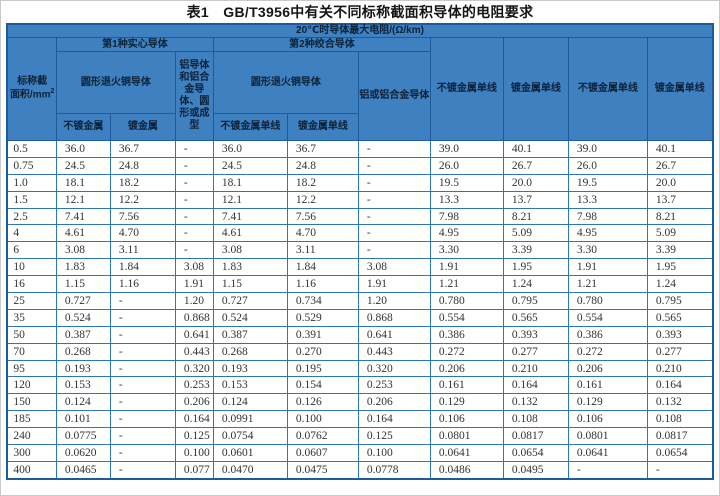  I want to click on resistance-value-cell: 0.126, so click(322, 402).